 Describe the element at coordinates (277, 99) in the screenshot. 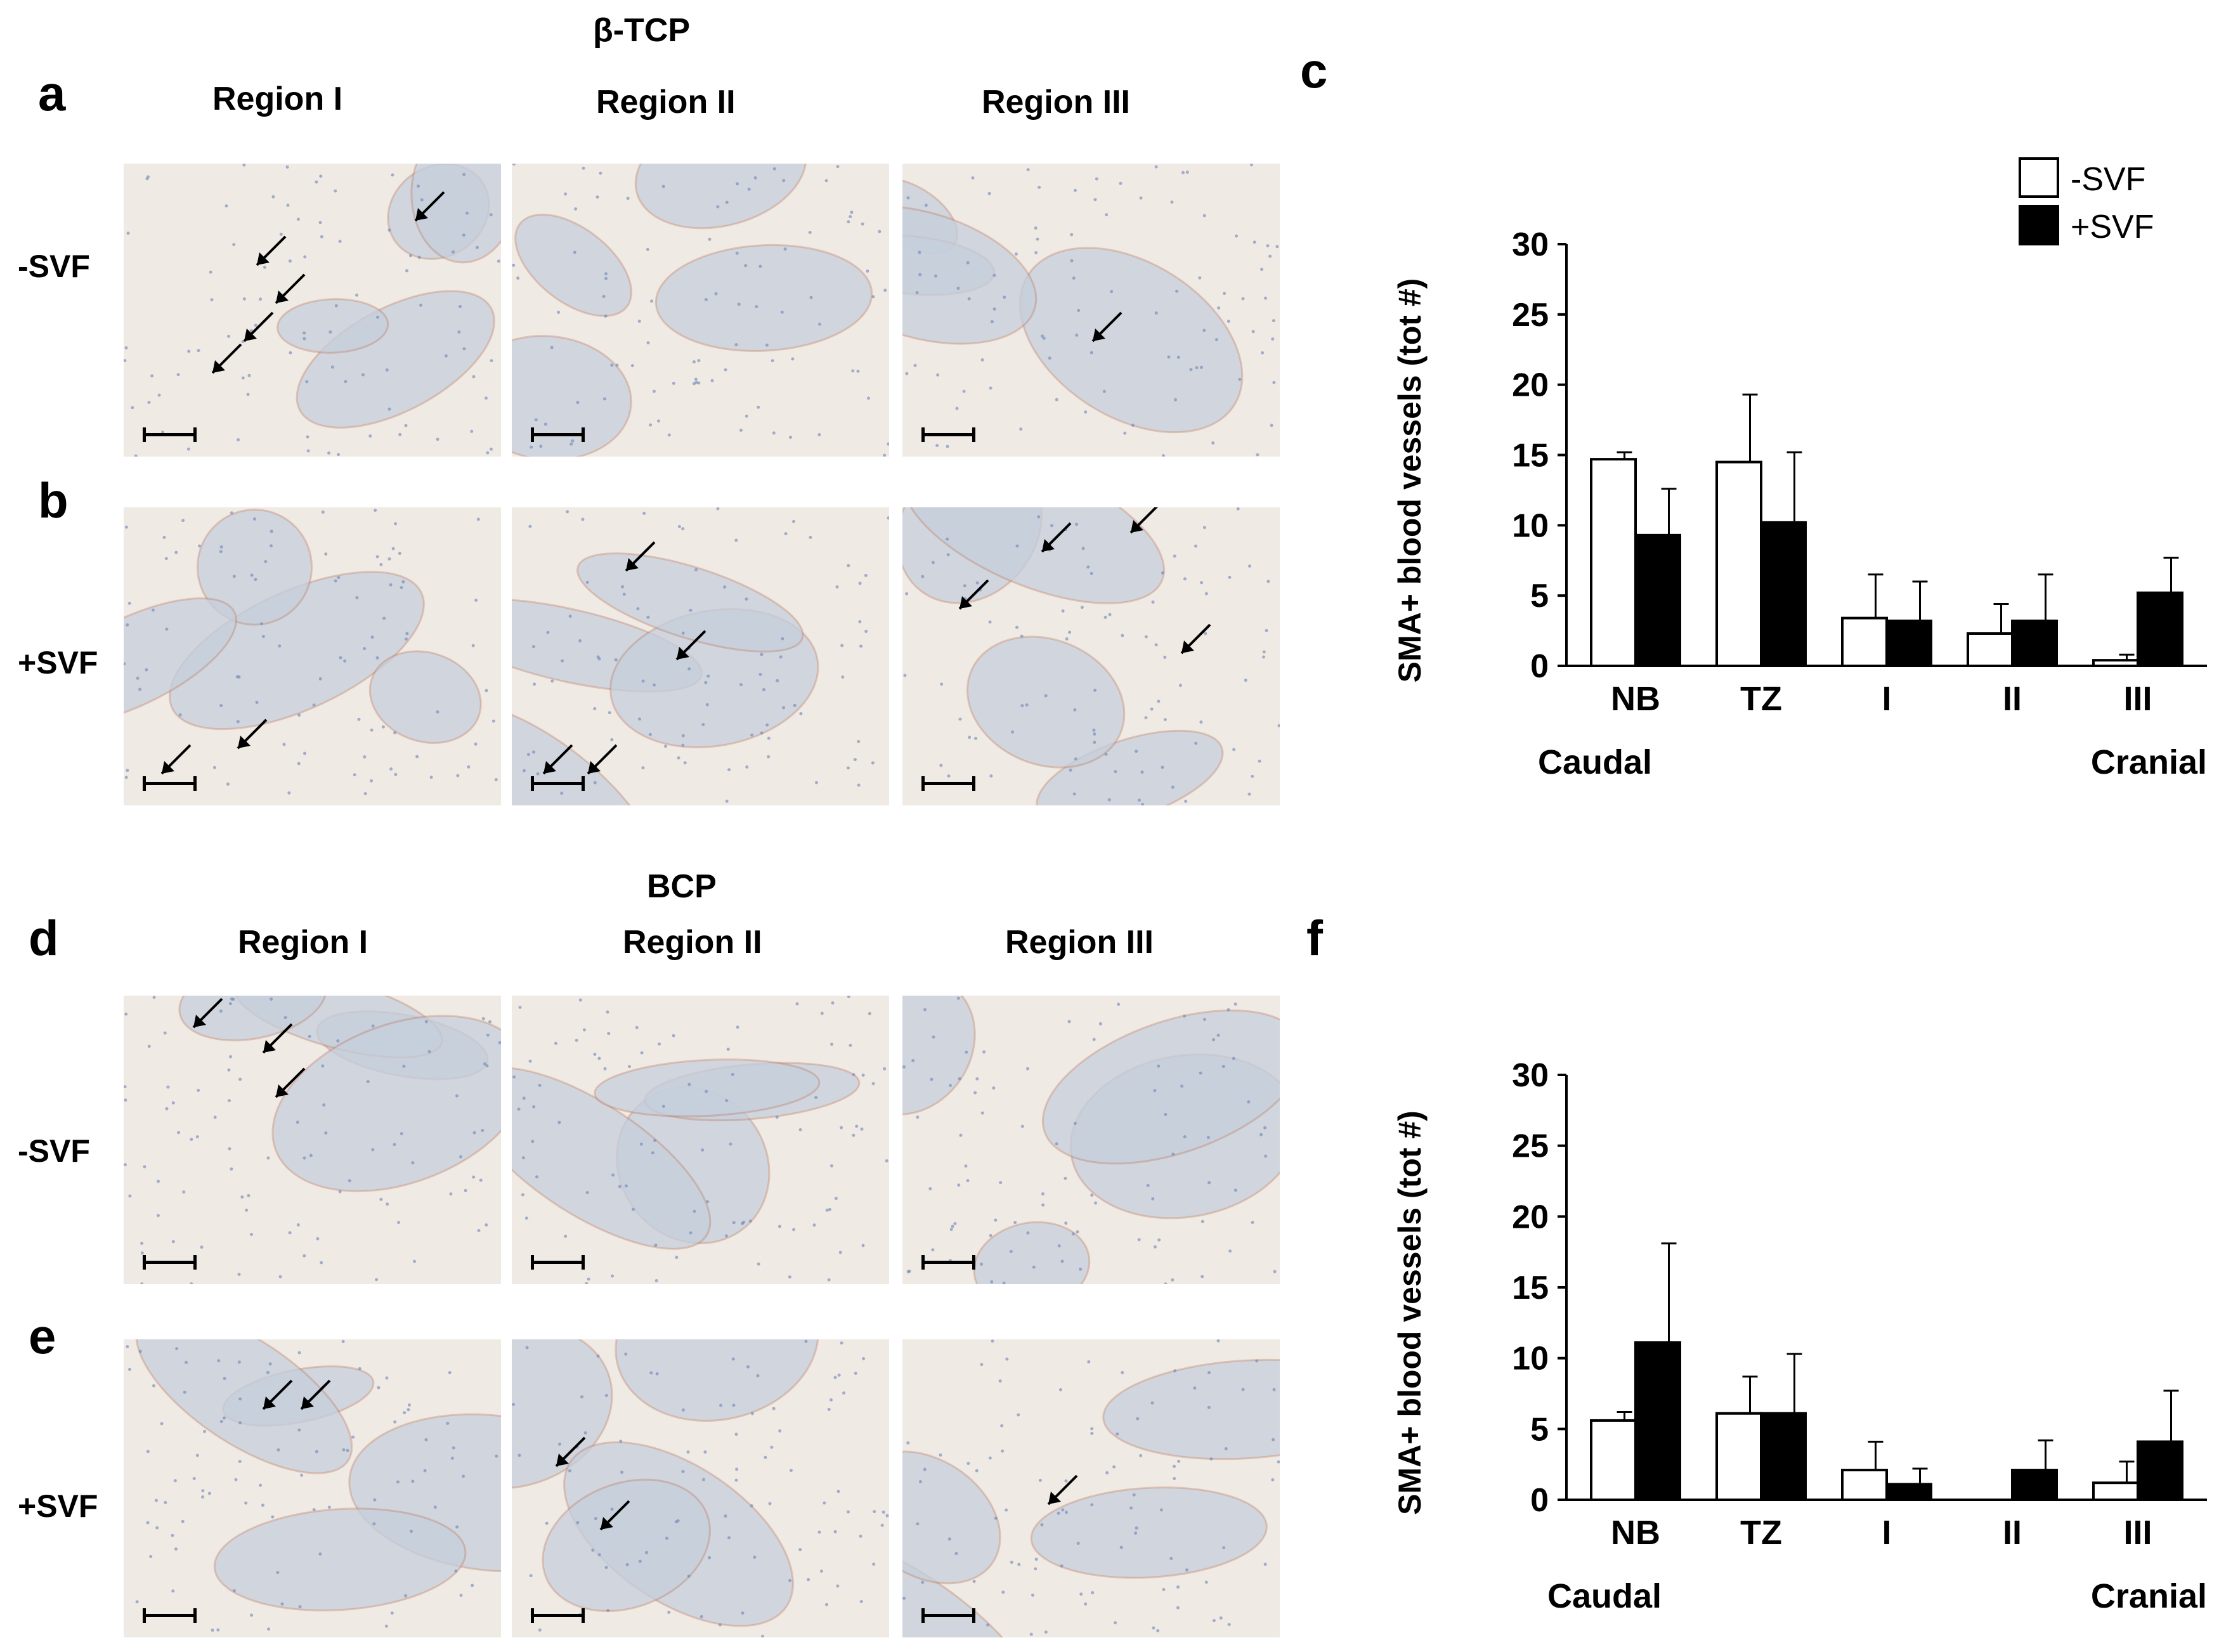

I see `region-header-1: Region I` at that location.